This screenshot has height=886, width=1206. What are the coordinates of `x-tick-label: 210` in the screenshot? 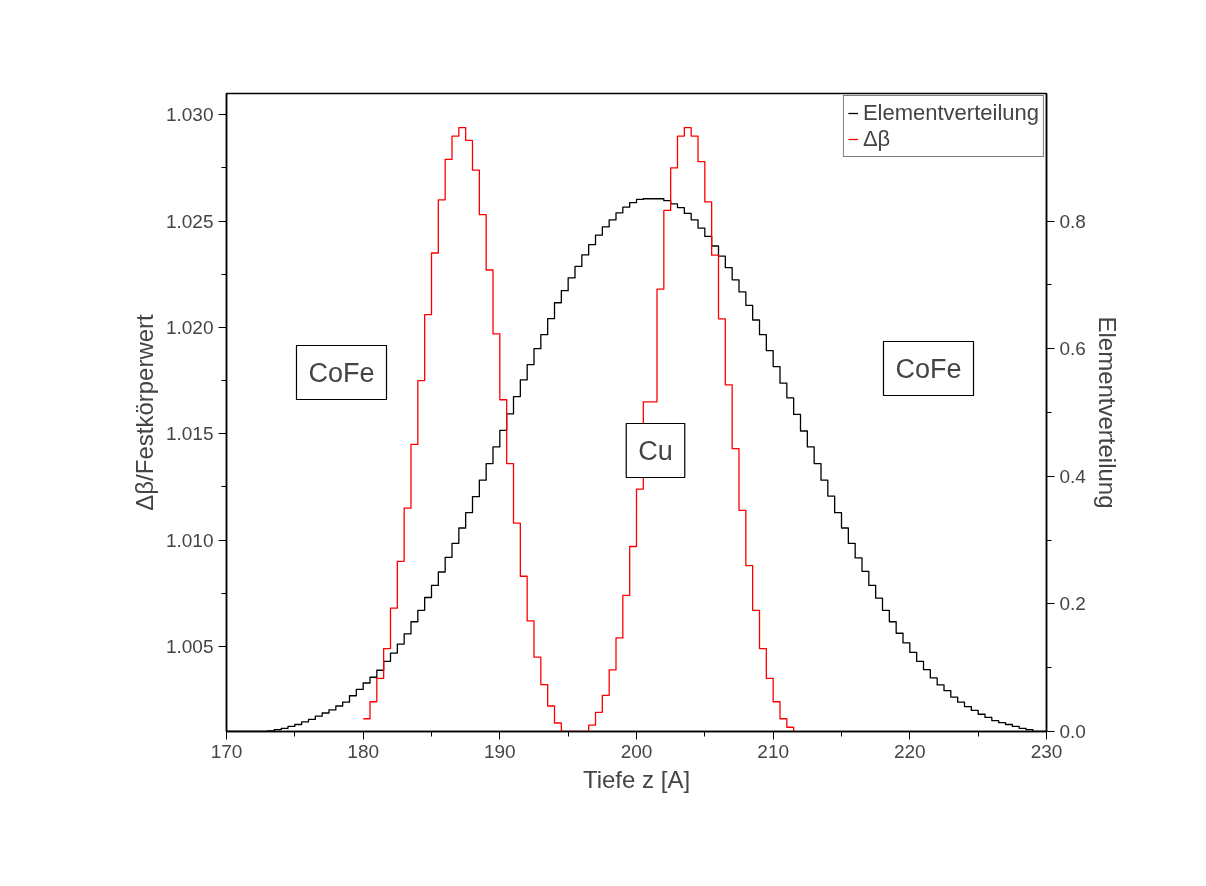 It's located at (773, 751).